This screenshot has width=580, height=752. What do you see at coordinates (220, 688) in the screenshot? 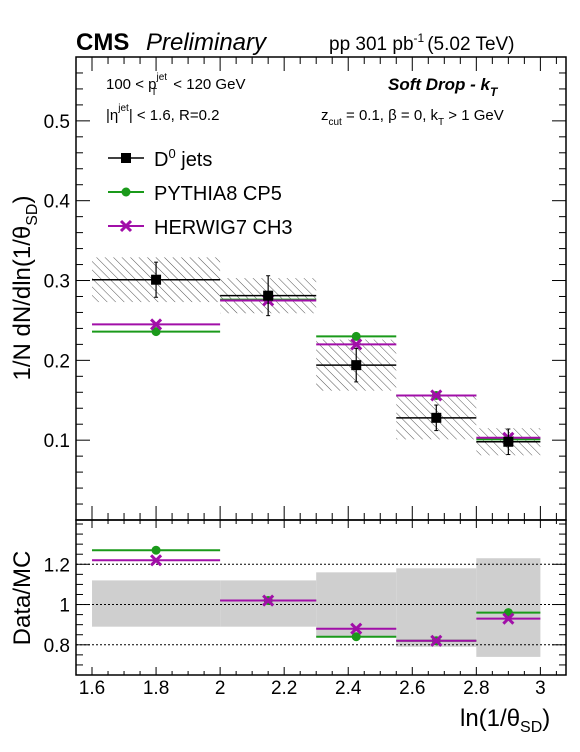
I see `x-tick-label: 2` at bounding box center [220, 688].